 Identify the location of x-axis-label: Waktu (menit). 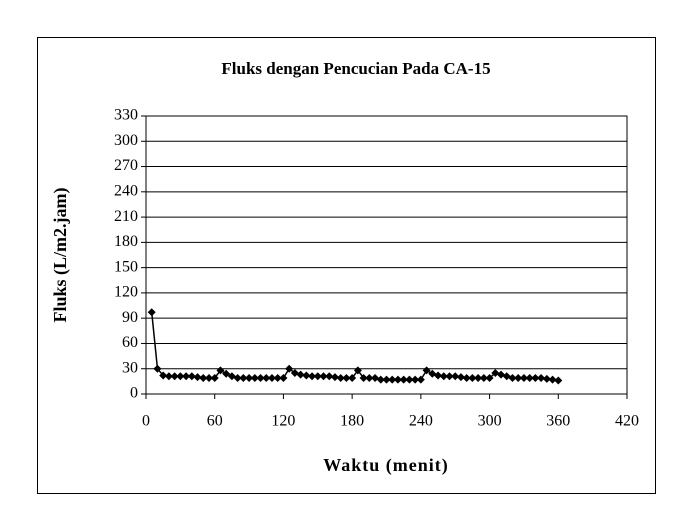
(386, 465).